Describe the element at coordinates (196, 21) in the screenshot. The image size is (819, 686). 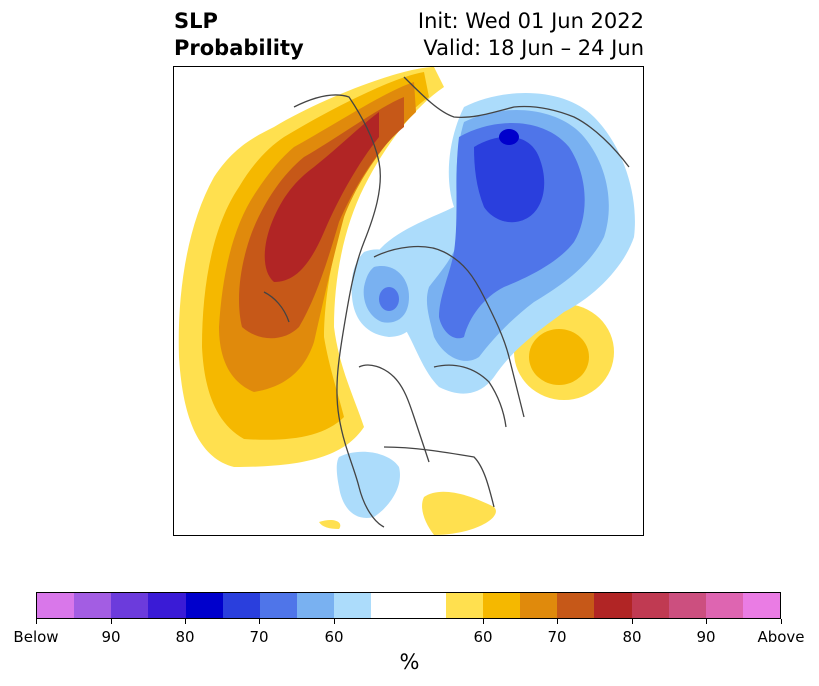
I see `title-variable: SLP` at that location.